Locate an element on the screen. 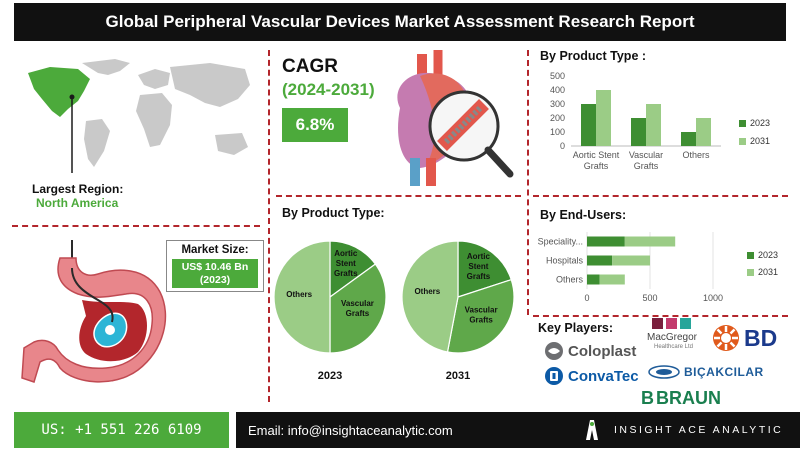 This screenshot has width=800, height=450. market-size-label: Market Size: is located at coordinates (215, 250).